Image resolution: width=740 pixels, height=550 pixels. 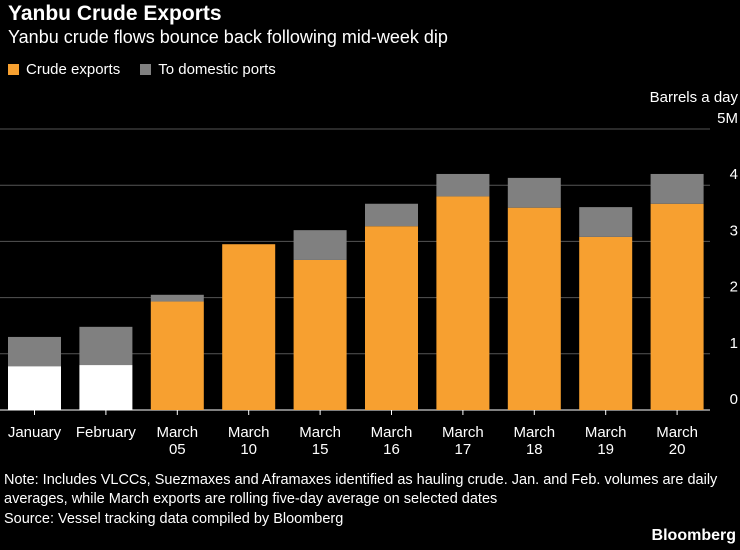 I want to click on x-tick-label: 16, so click(x=391, y=449).